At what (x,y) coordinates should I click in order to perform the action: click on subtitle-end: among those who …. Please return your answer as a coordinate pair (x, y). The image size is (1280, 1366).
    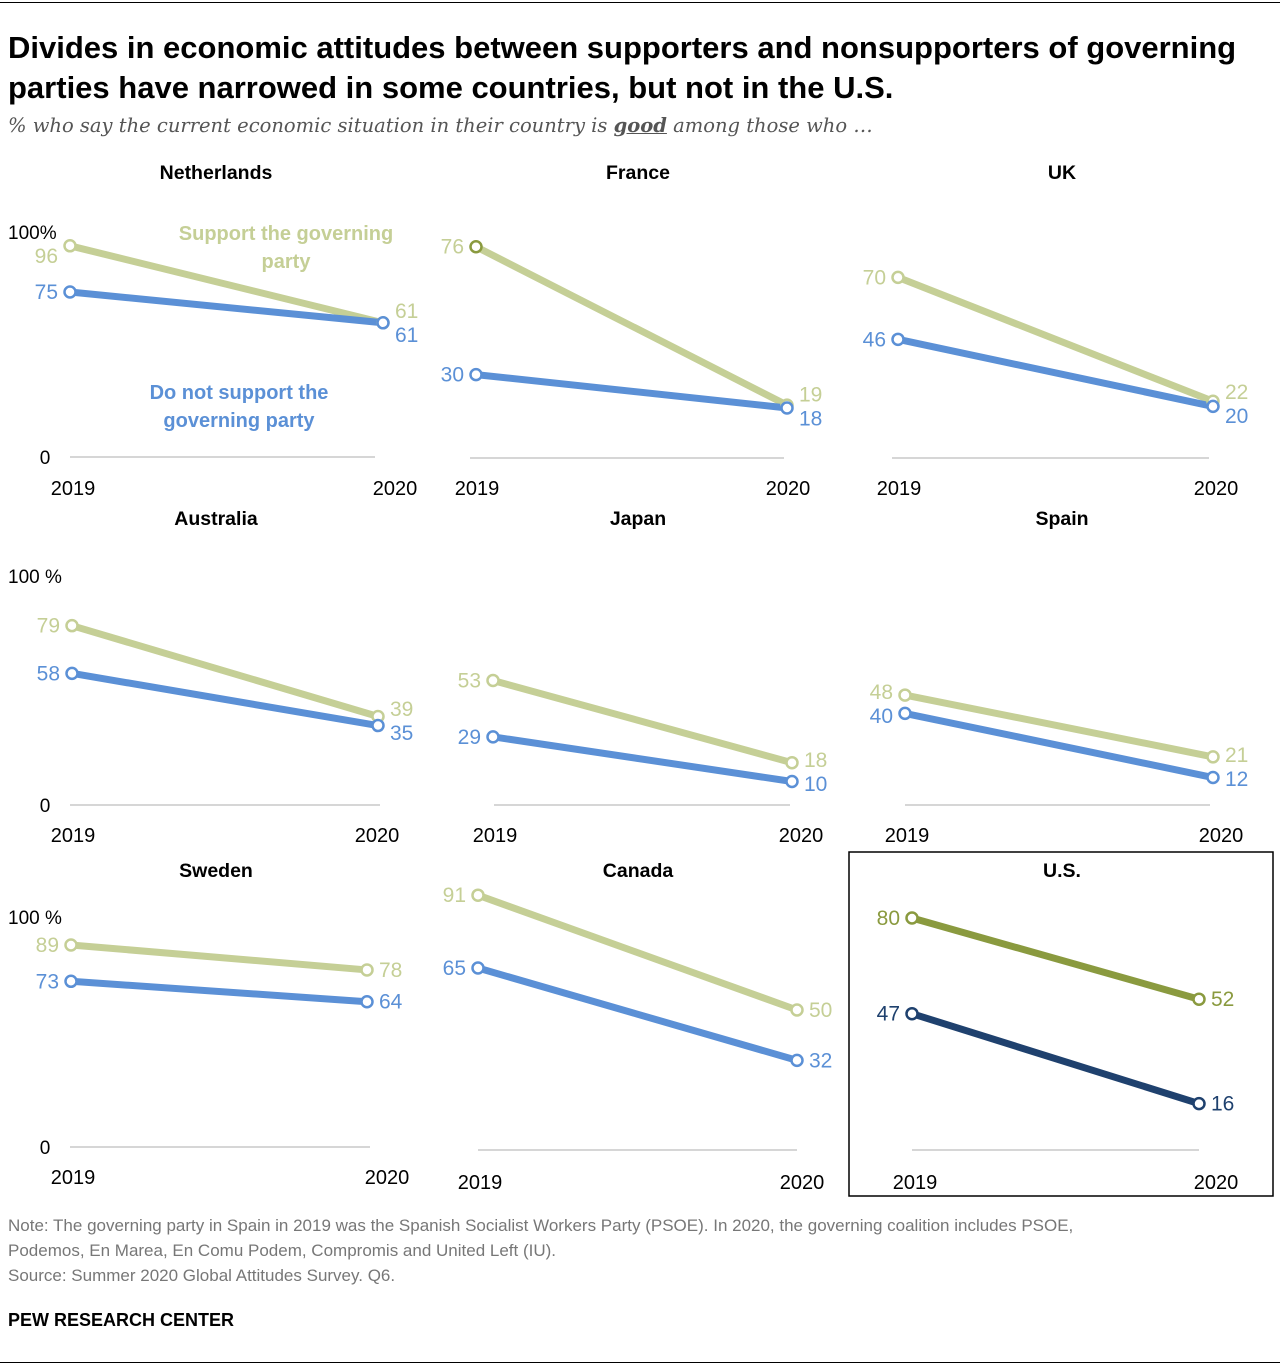
    Looking at the image, I should click on (769, 125).